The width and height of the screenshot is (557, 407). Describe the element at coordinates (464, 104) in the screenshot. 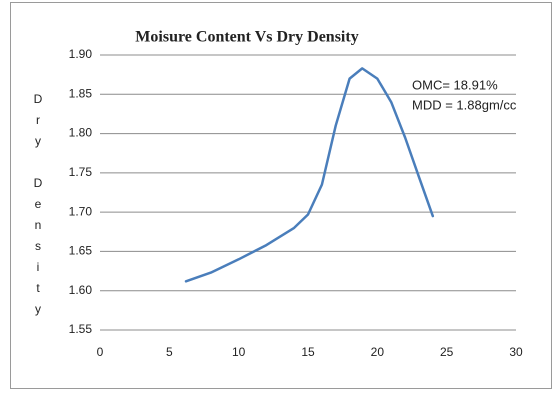

I see `annotation: MDD = 1.88gm/cc` at that location.